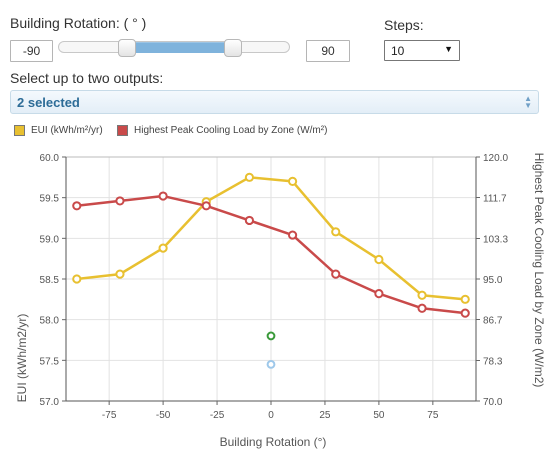 Image resolution: width=549 pixels, height=455 pixels. What do you see at coordinates (274, 102) in the screenshot?
I see `outputs-multiselect: 2 selected ▲ ▼` at bounding box center [274, 102].